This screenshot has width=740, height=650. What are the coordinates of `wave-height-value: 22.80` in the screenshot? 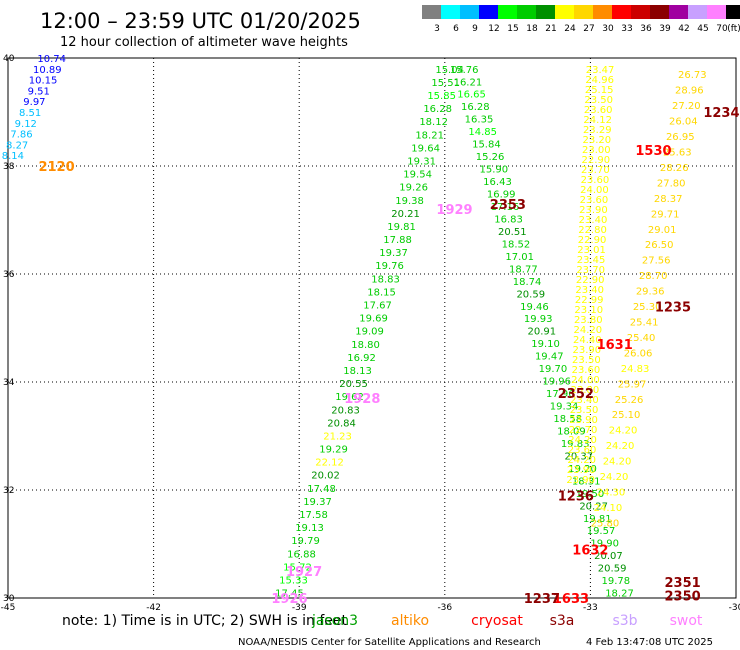 It's located at (592, 230).